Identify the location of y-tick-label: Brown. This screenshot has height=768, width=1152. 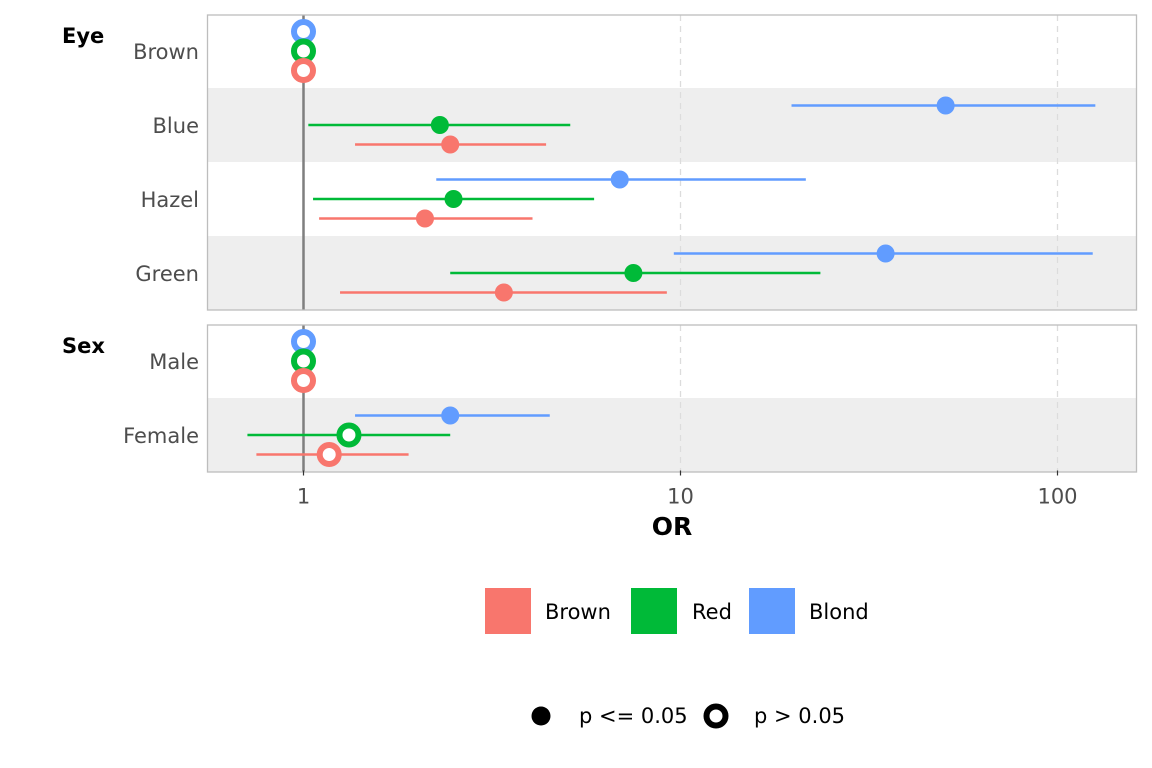
(166, 52).